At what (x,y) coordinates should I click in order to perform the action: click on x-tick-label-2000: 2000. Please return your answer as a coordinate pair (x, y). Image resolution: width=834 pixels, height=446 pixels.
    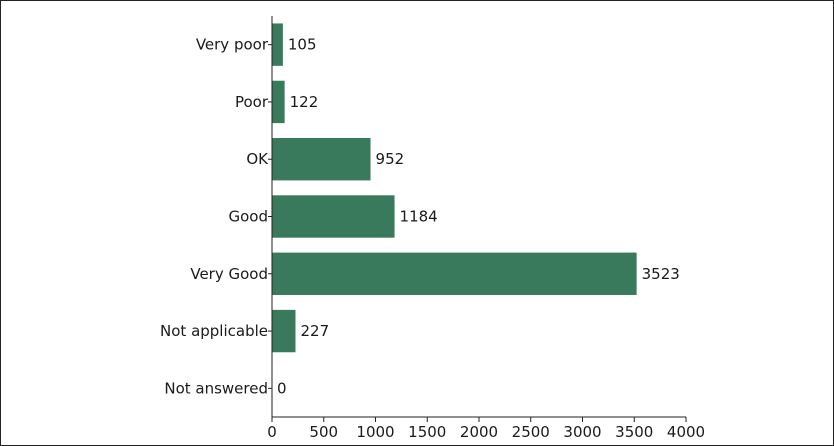
    Looking at the image, I should click on (479, 432).